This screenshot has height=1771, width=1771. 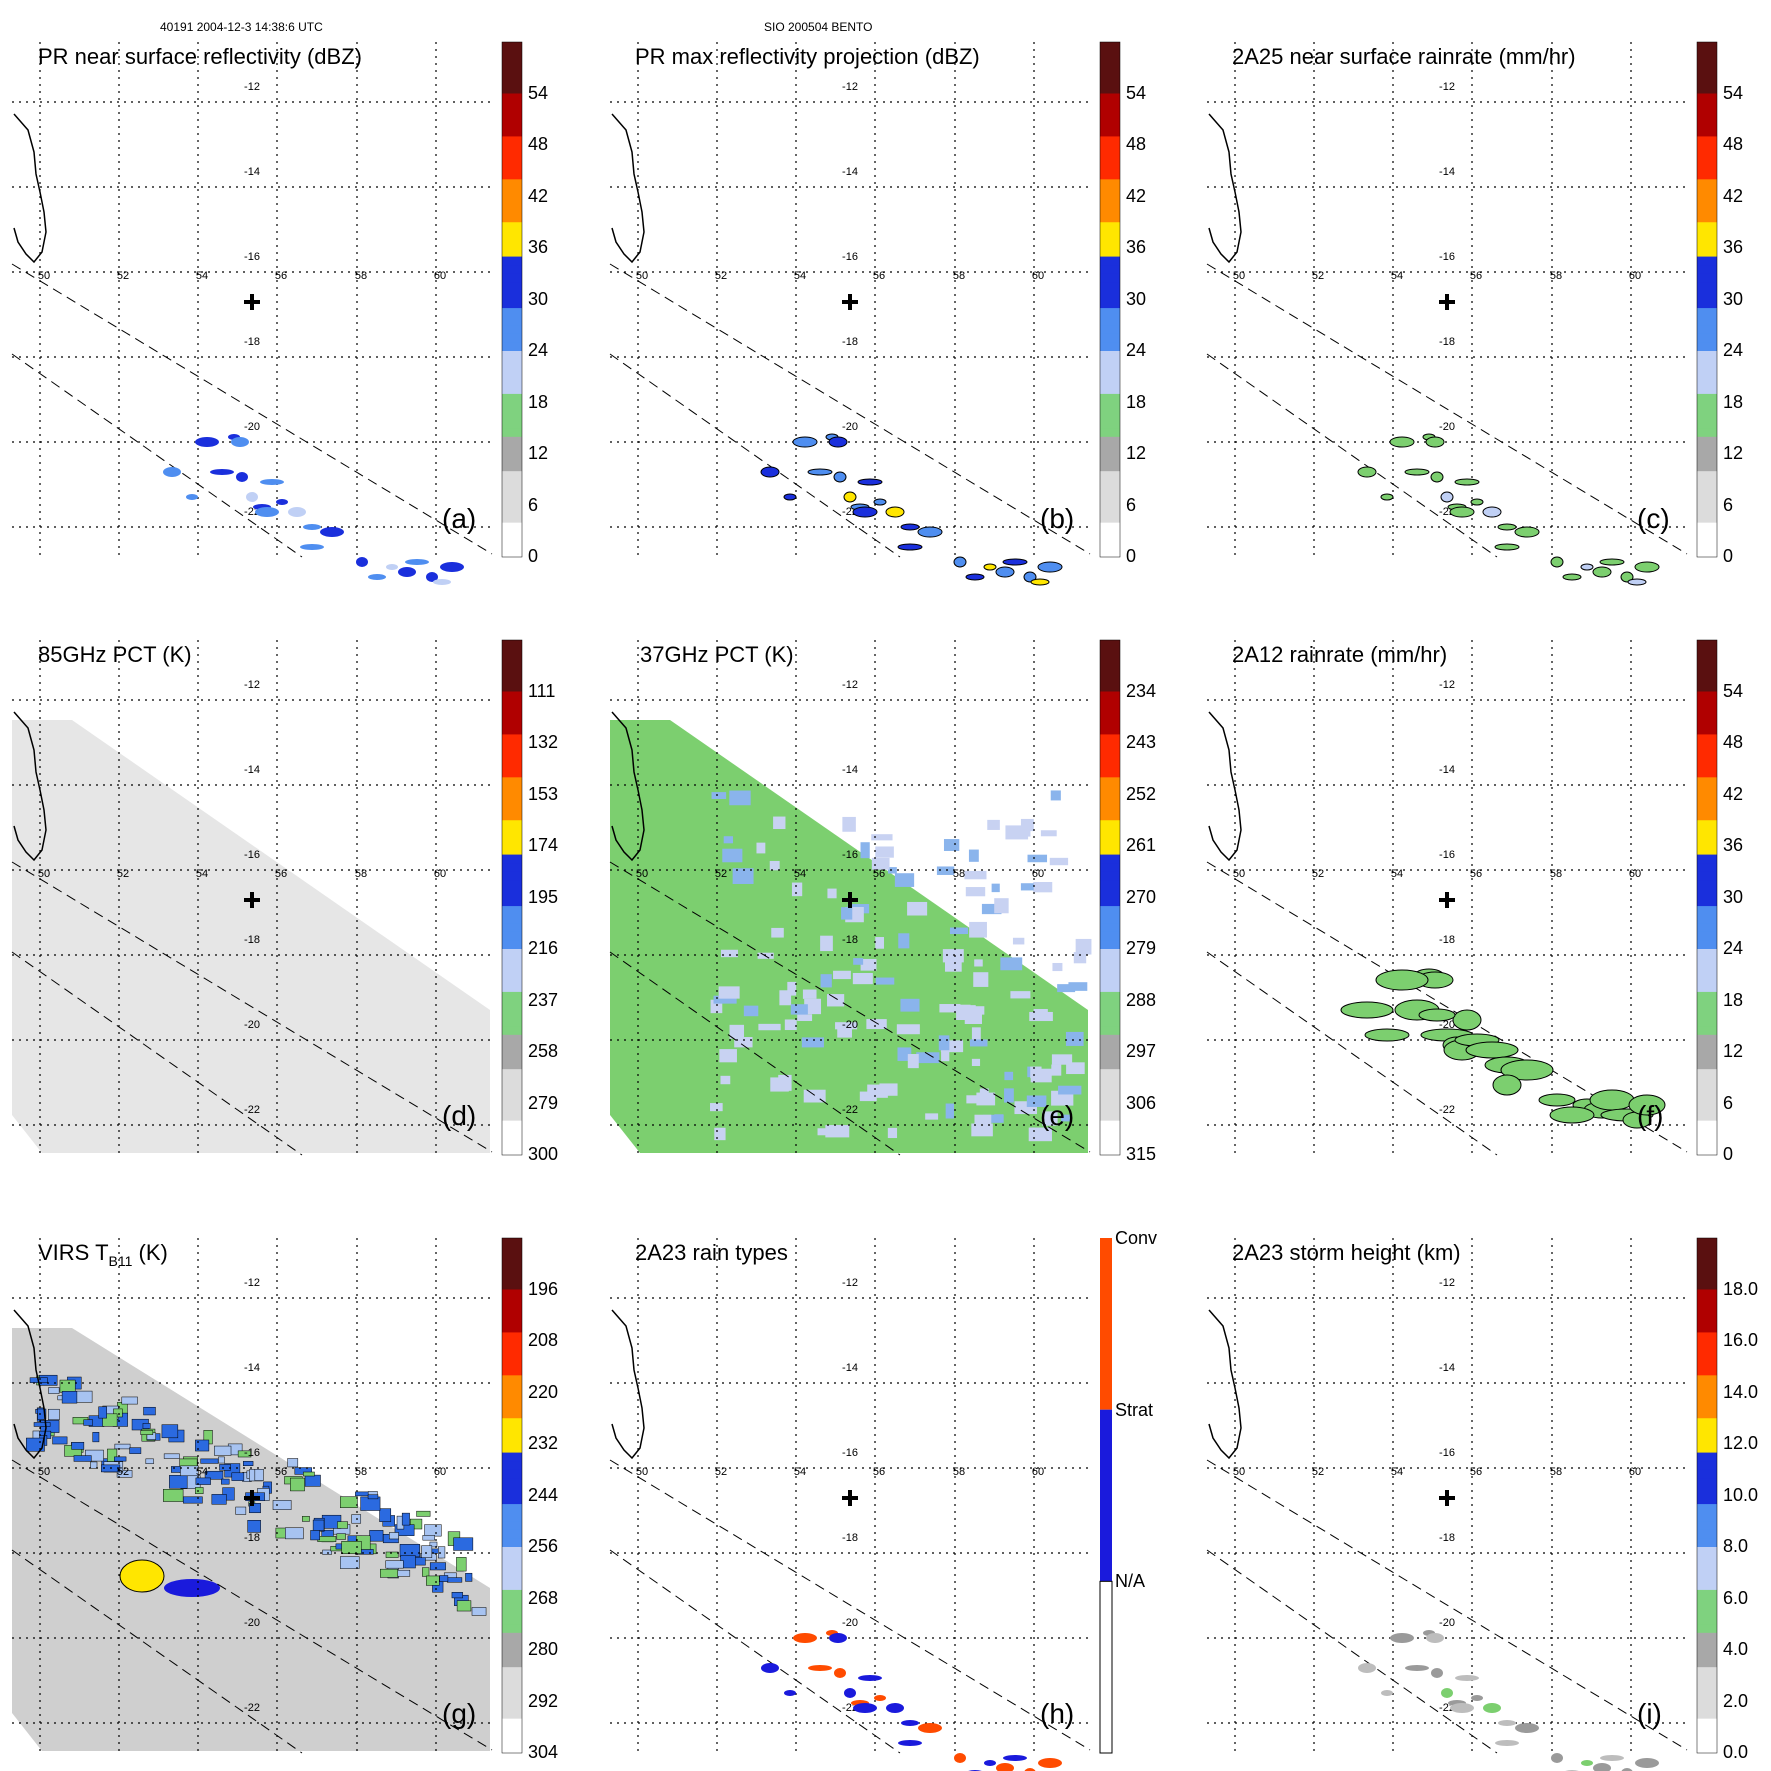 I want to click on header-left: 40191 2004-12-3 14:38:6 UTC, so click(x=241, y=27).